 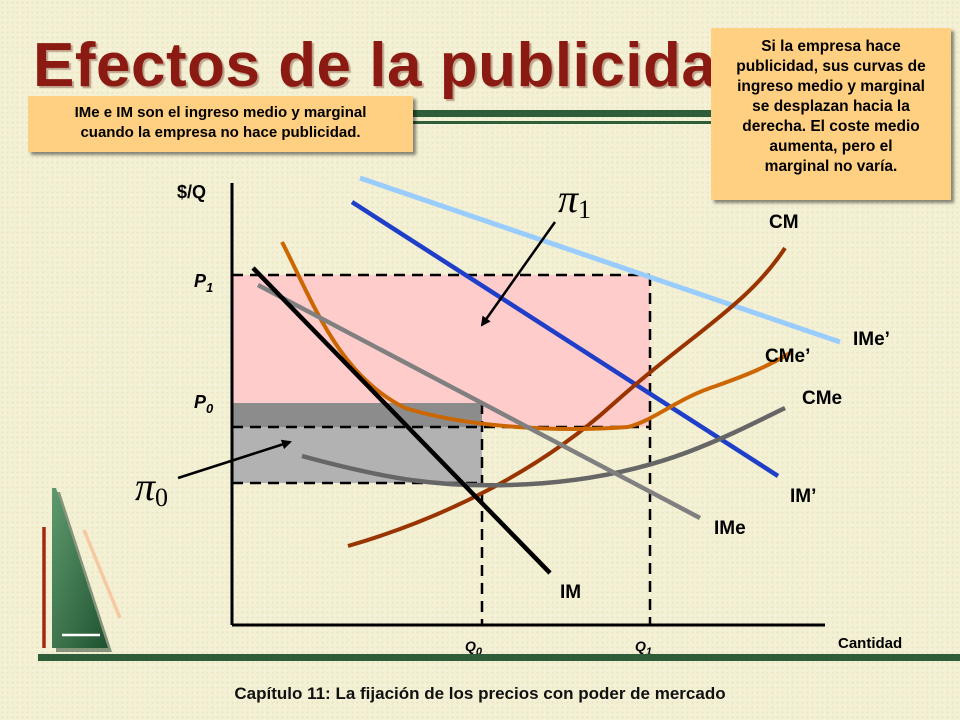 I want to click on callout-line: cuando la empresa no hace publicidad., so click(x=220, y=132).